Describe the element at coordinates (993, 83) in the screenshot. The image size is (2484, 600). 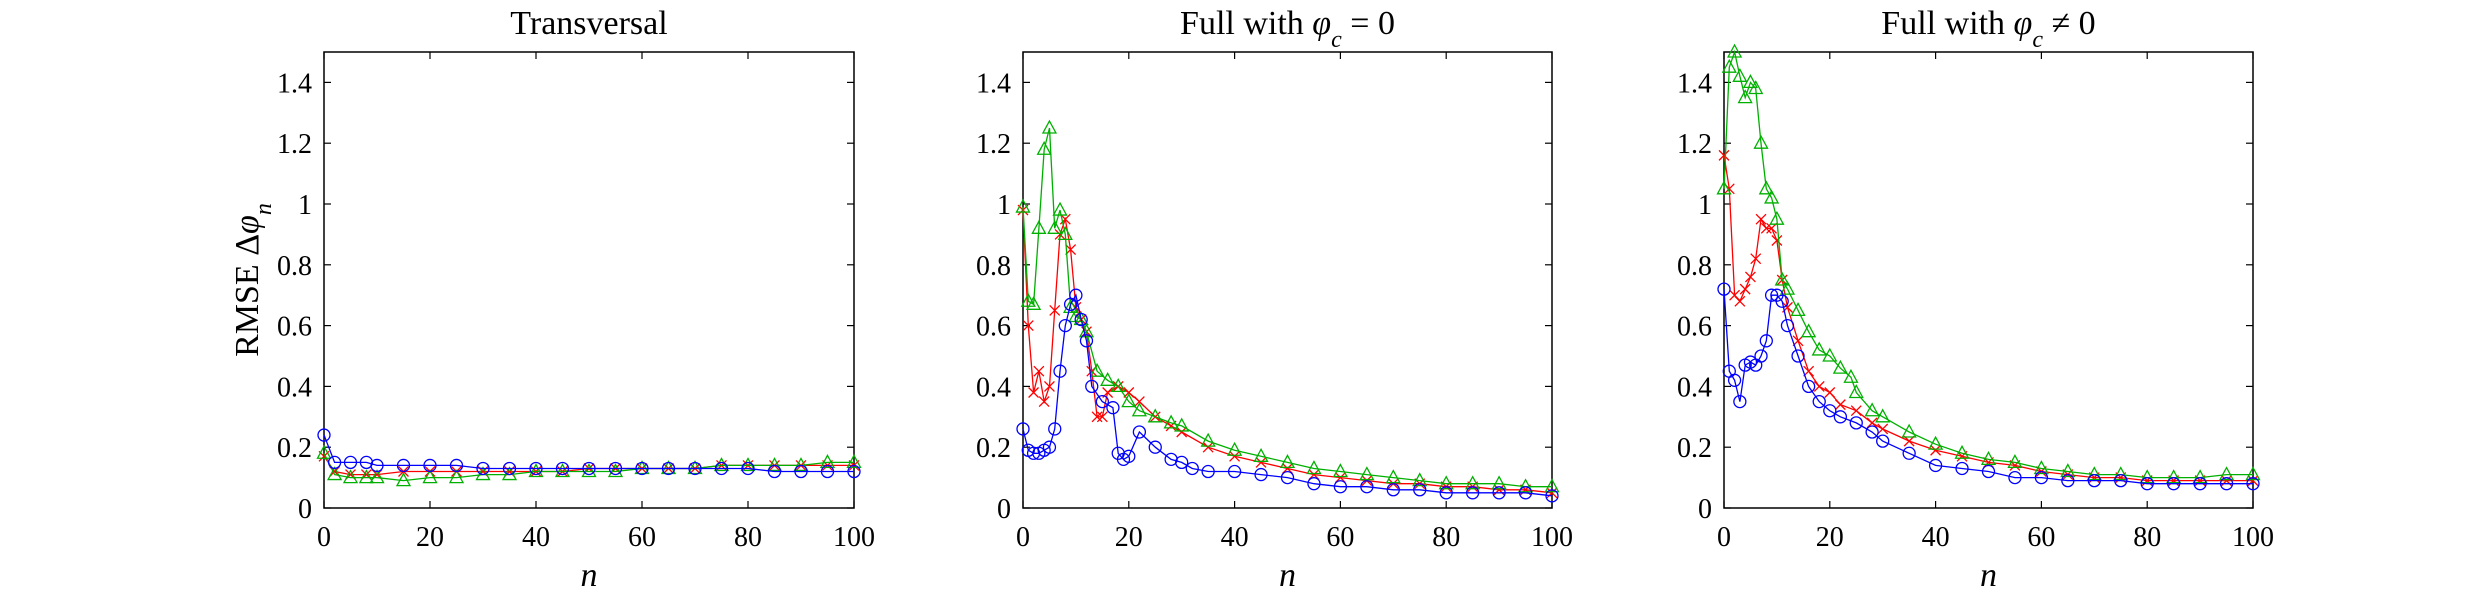
I see `y-tick-label: 1.4` at that location.